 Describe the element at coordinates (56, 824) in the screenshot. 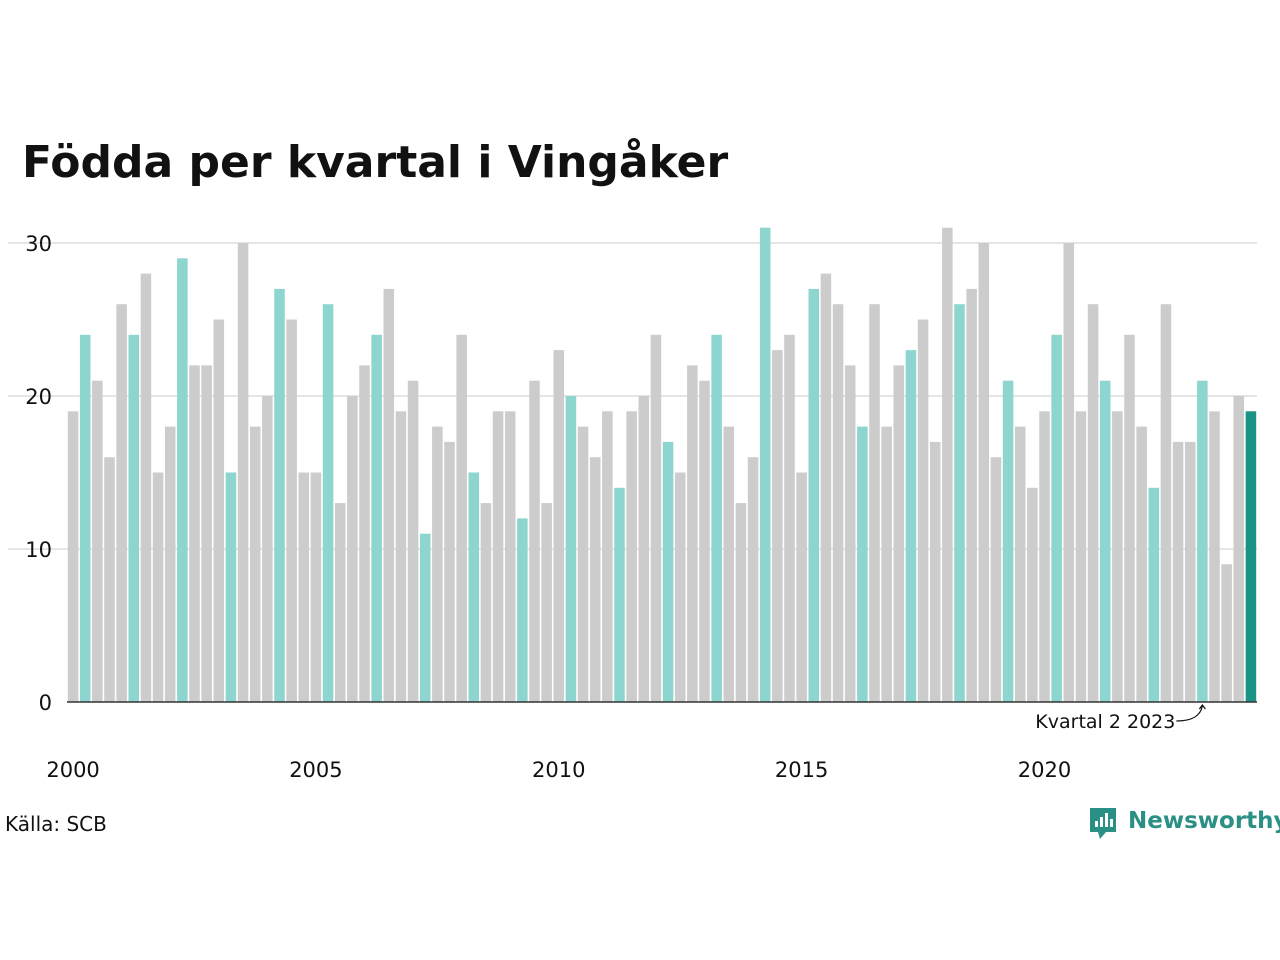

I see `source-label: Källa: SCB` at that location.